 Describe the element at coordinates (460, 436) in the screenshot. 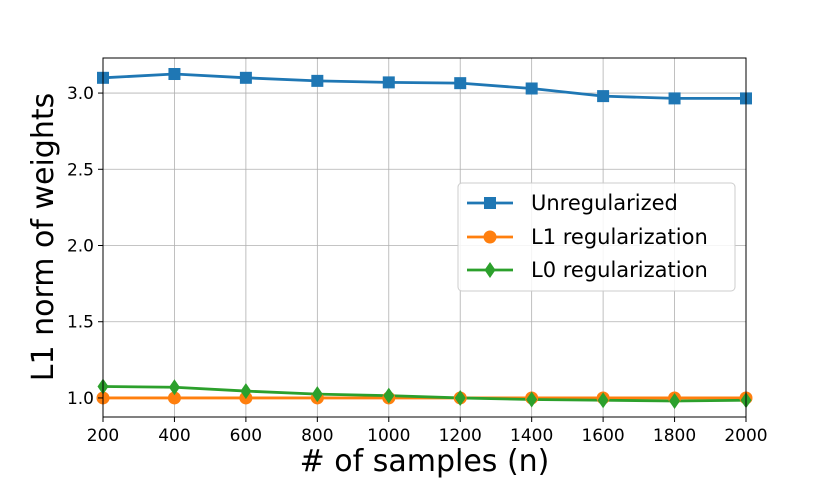

I see `x-tick-label: 1200` at that location.